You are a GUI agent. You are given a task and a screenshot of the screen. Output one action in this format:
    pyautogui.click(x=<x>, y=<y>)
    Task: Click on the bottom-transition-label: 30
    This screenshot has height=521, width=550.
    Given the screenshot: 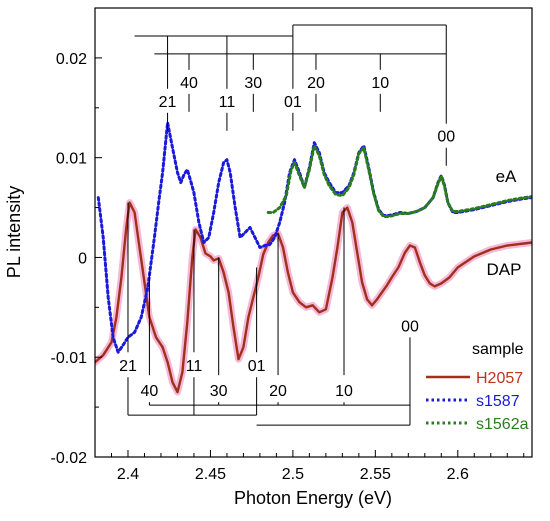 What is the action you would take?
    pyautogui.click(x=219, y=391)
    